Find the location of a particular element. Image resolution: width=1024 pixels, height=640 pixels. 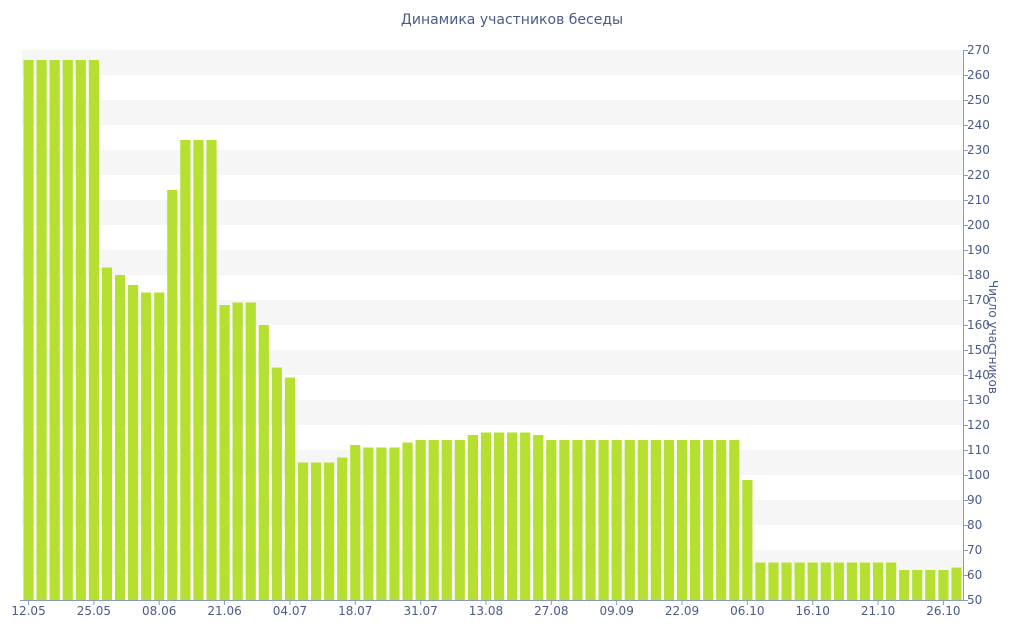

y-tick-label: 230 is located at coordinates (978, 150).